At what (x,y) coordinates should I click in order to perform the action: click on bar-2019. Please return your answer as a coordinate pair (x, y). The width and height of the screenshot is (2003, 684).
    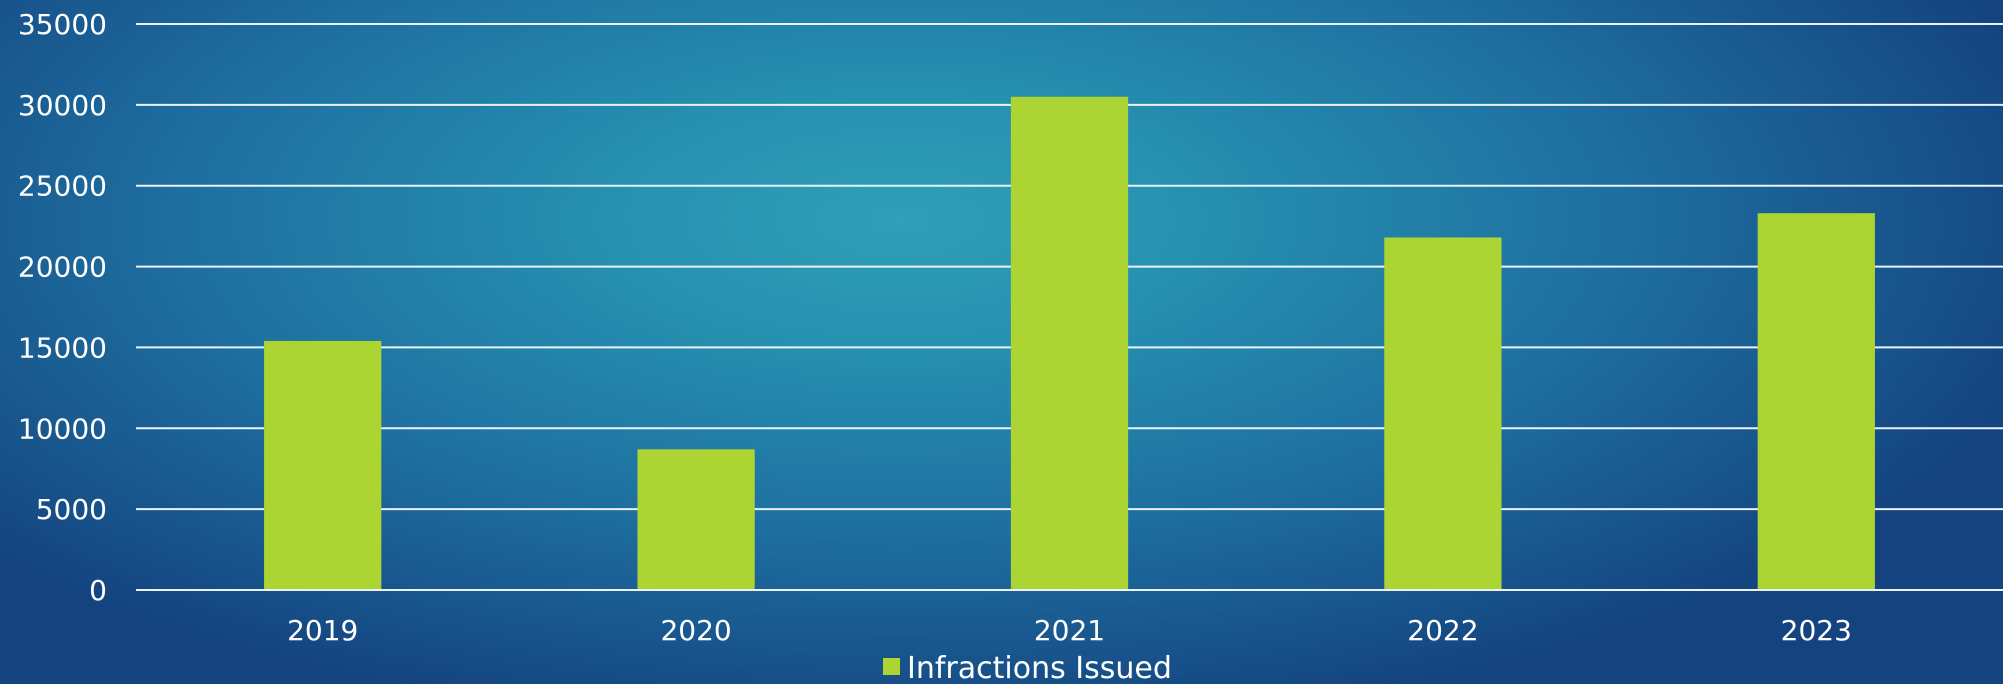
    Looking at the image, I should click on (323, 465).